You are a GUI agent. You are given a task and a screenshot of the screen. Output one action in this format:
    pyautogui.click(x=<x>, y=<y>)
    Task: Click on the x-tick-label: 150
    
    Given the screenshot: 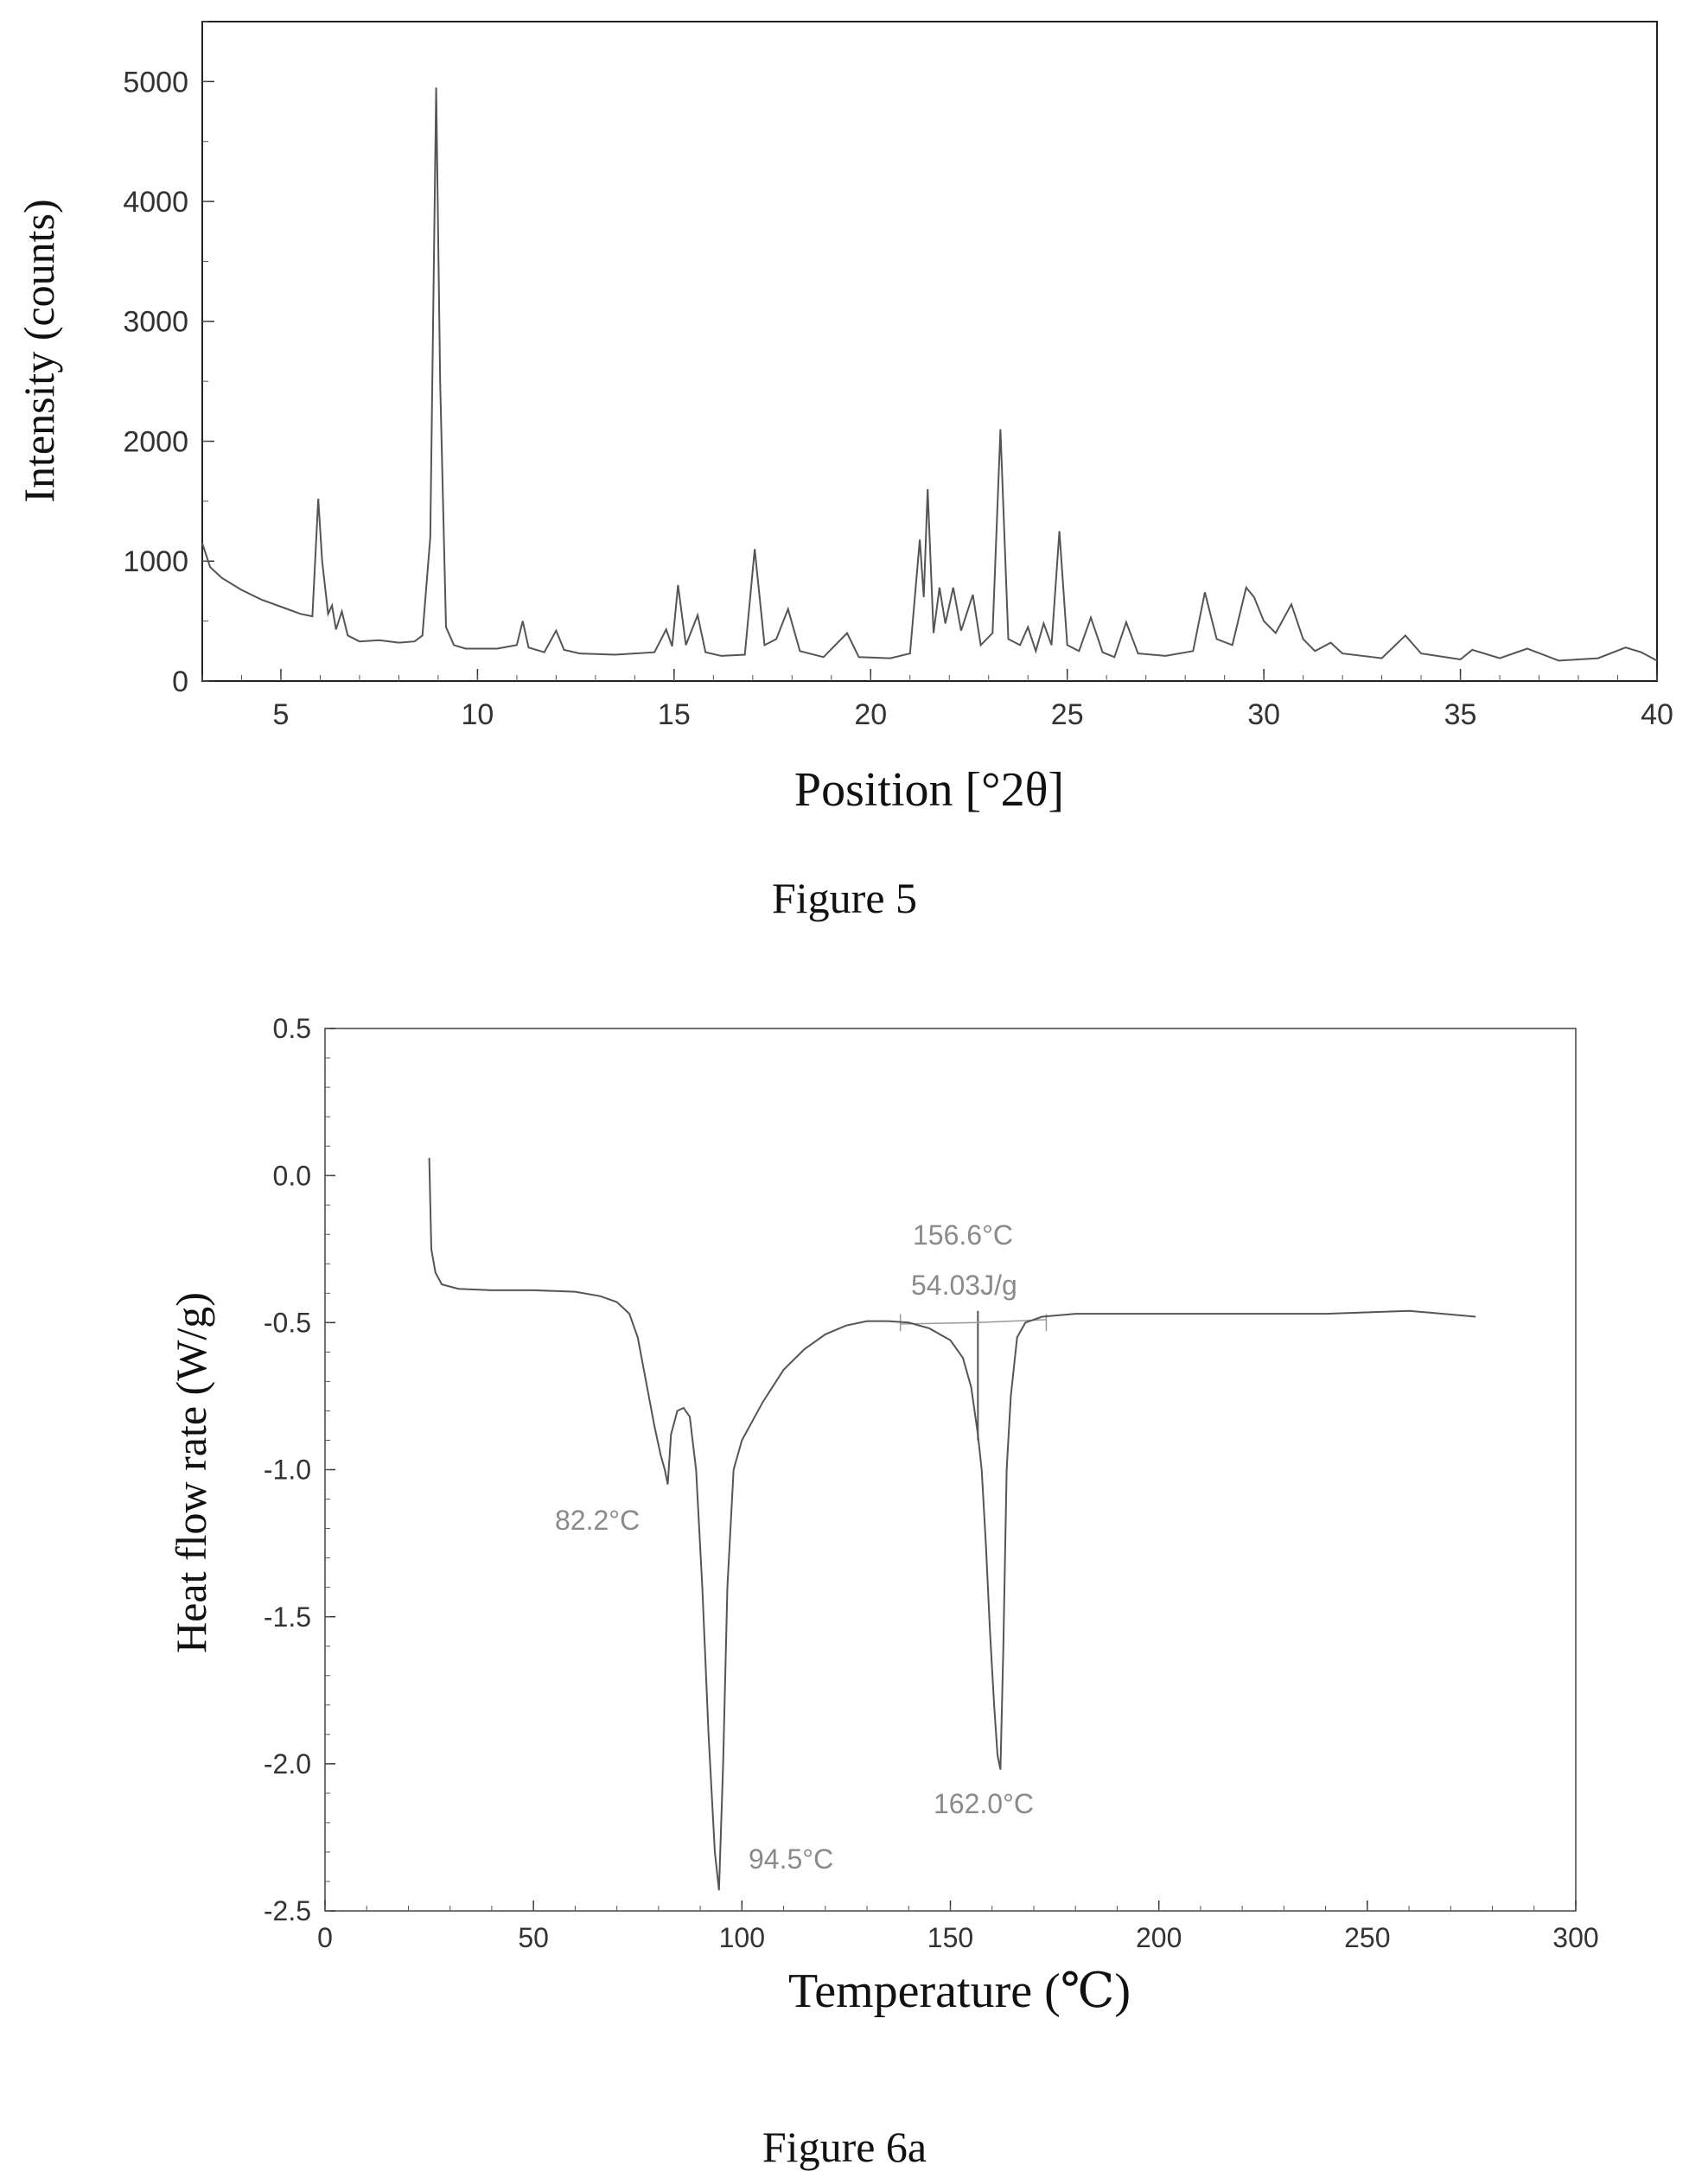 What is the action you would take?
    pyautogui.click(x=950, y=1938)
    